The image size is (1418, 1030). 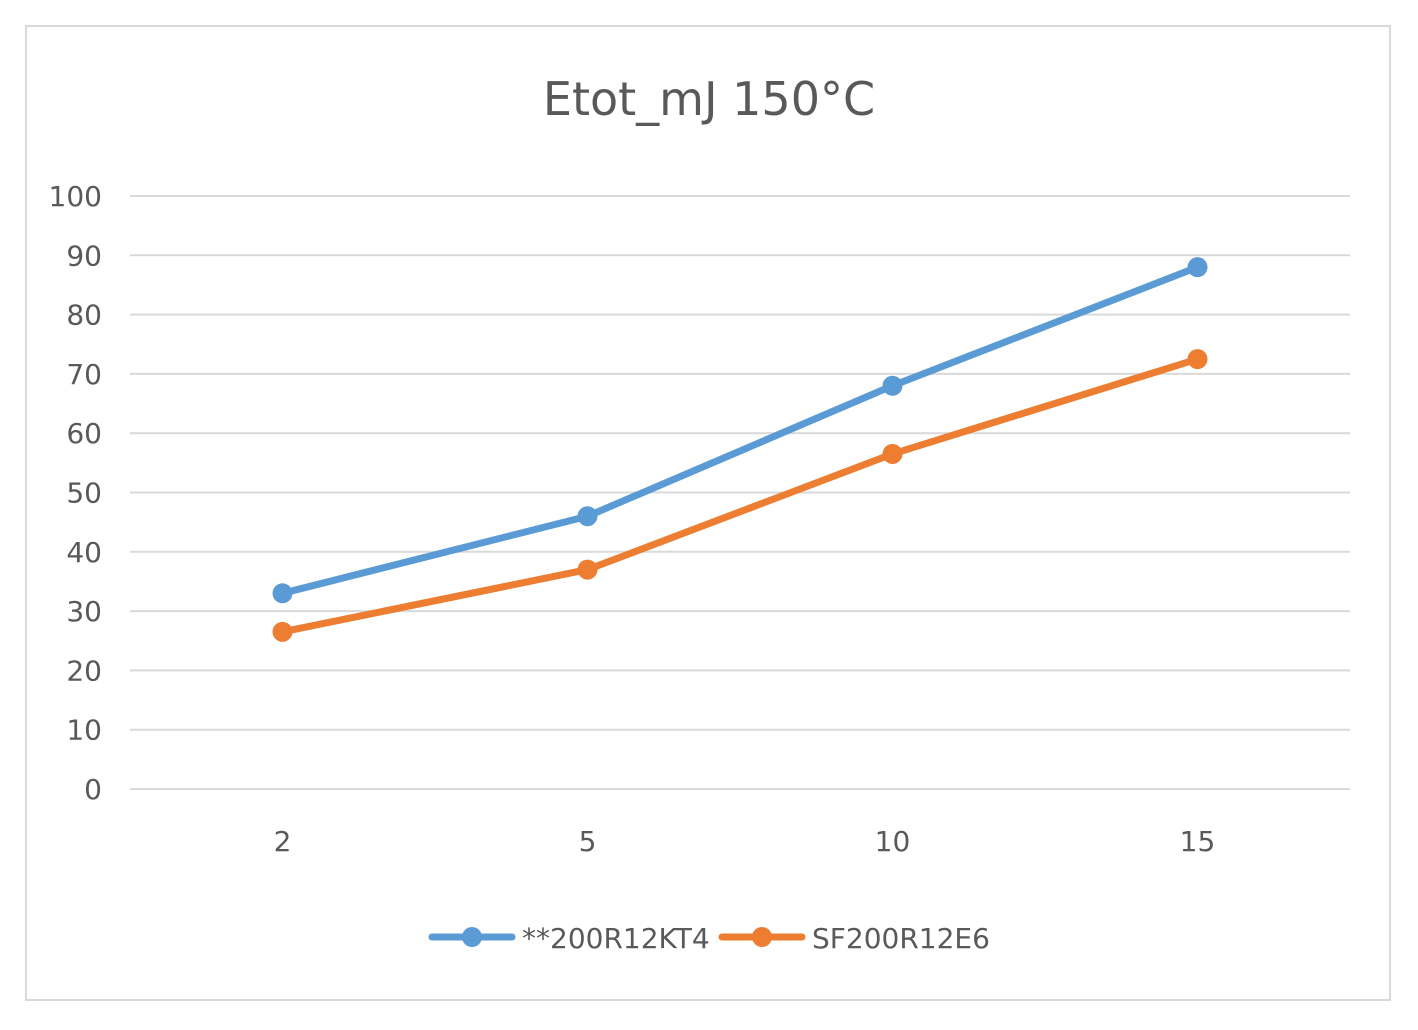 What do you see at coordinates (1198, 841) in the screenshot?
I see `x-tick-label: 15` at bounding box center [1198, 841].